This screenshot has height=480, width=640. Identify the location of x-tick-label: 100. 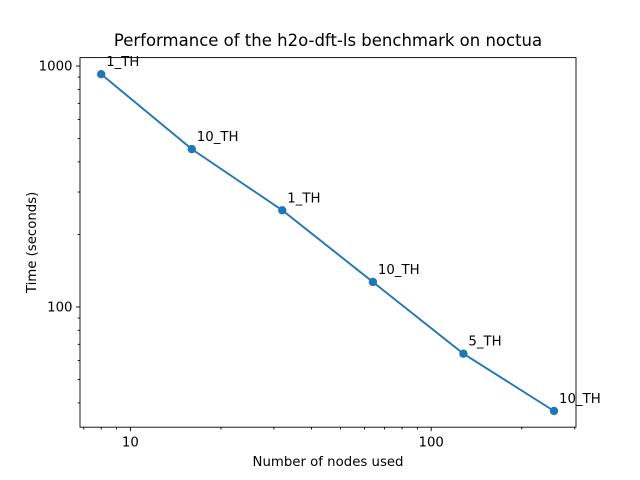
(430, 443).